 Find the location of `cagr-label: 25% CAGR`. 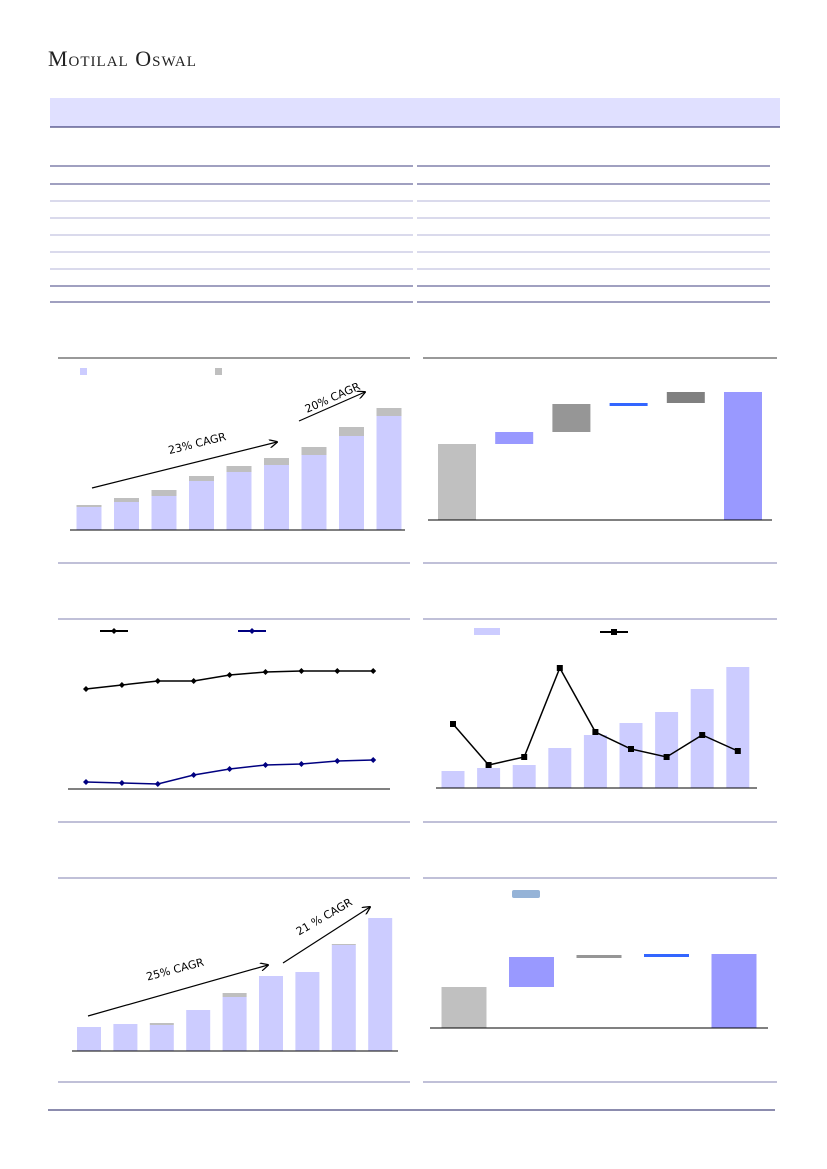

cagr-label: 25% CAGR is located at coordinates (175, 970).